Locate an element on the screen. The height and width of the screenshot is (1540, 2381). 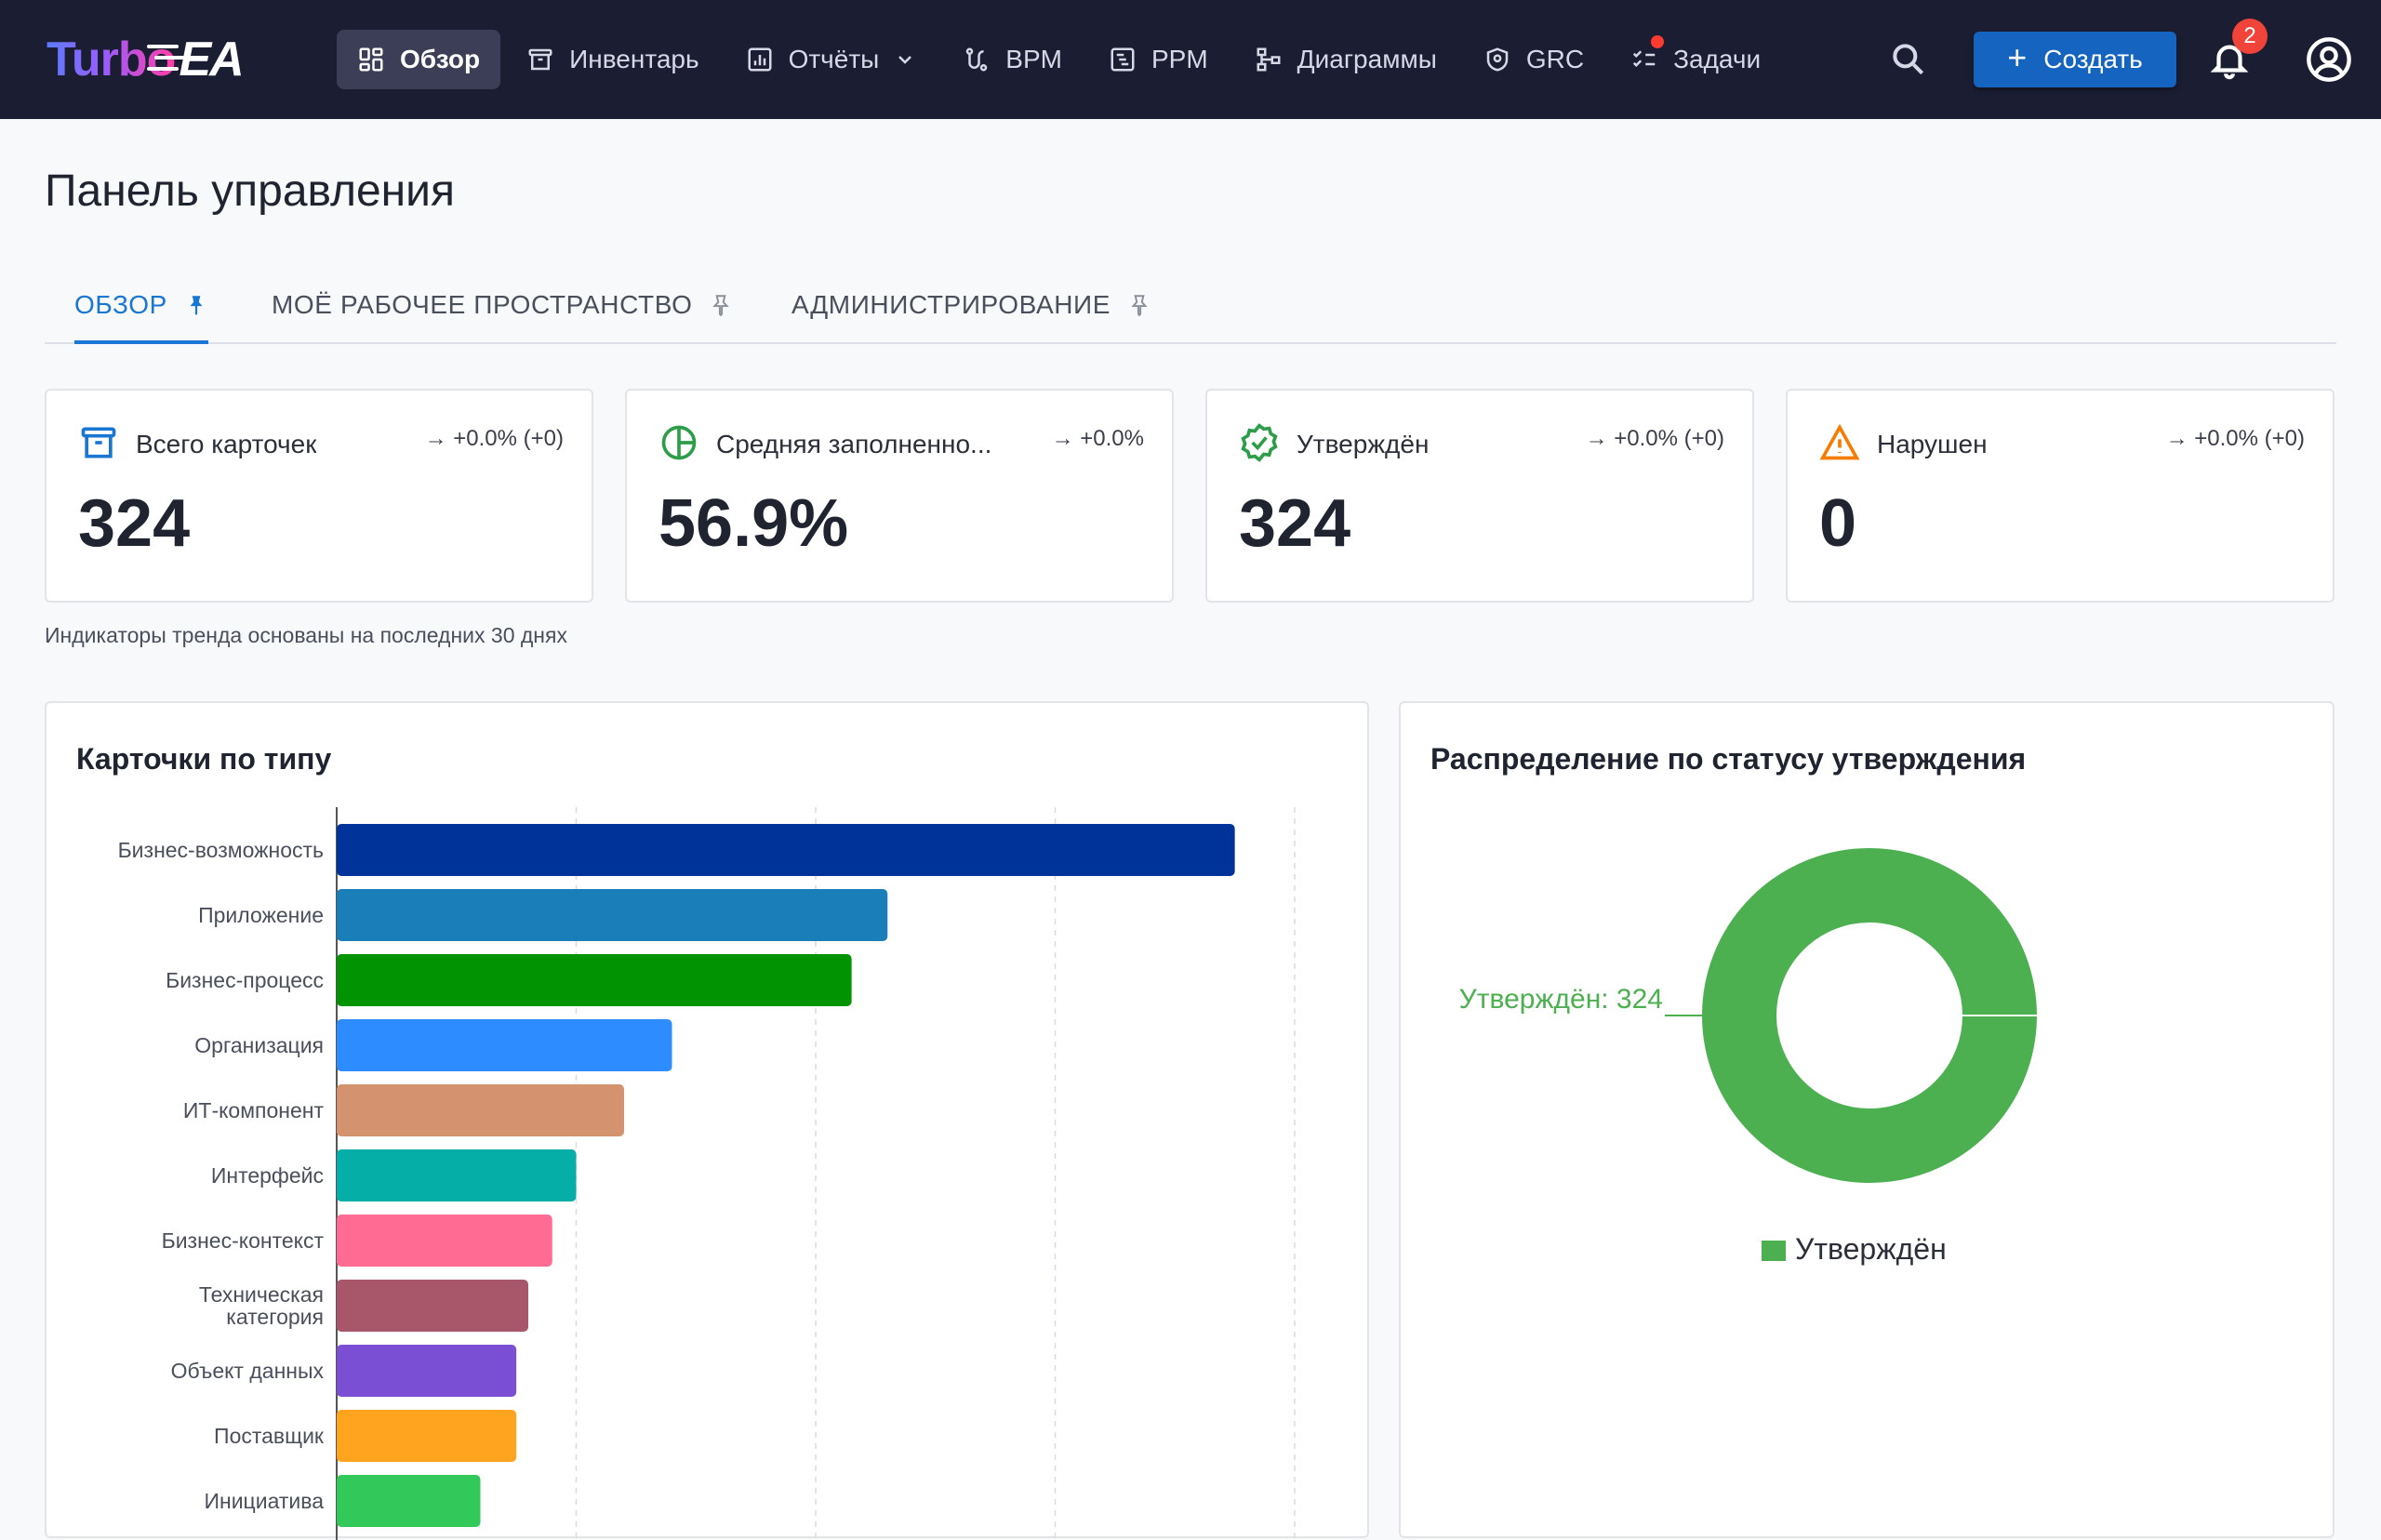
nav-item-ppm: PPM is located at coordinates (1158, 59).